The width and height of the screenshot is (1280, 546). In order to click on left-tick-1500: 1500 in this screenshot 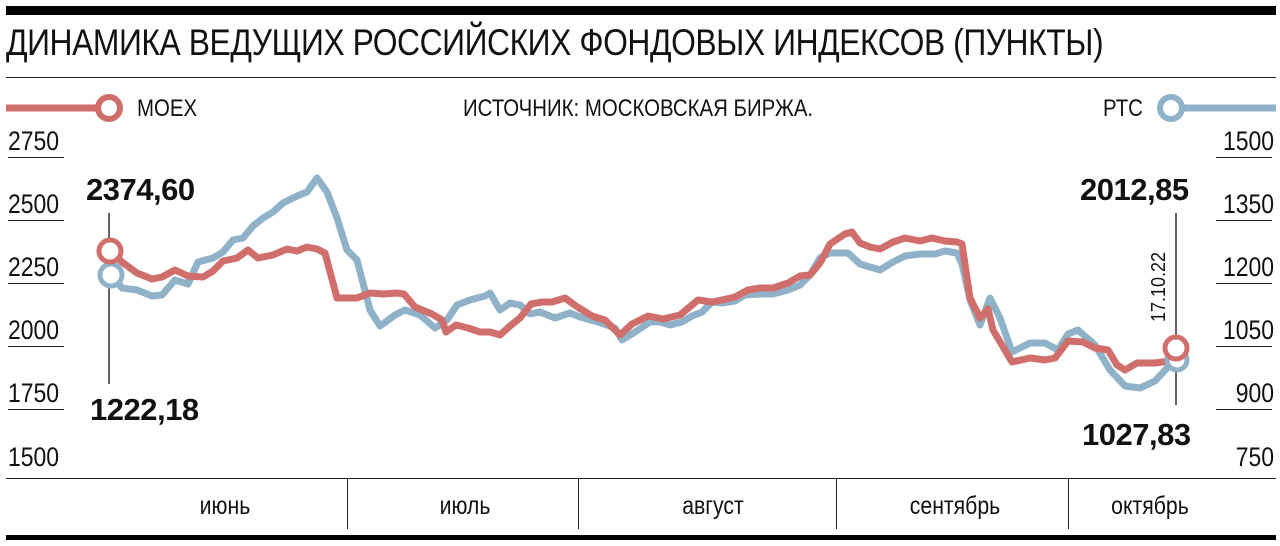, I will do `click(34, 457)`.